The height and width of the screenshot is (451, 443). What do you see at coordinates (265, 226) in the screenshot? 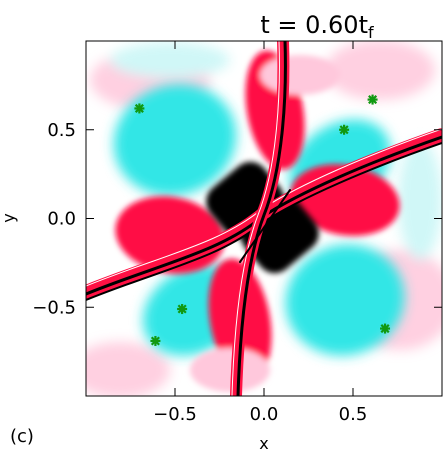
I see `filament-short` at bounding box center [265, 226].